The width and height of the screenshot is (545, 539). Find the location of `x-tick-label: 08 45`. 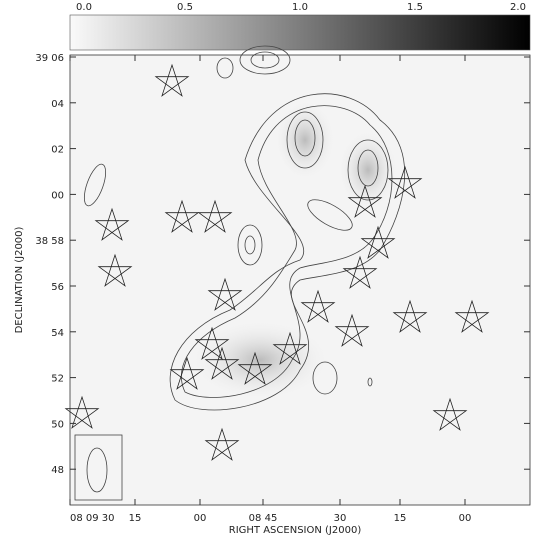

x-tick-label: 08 45 is located at coordinates (263, 518).